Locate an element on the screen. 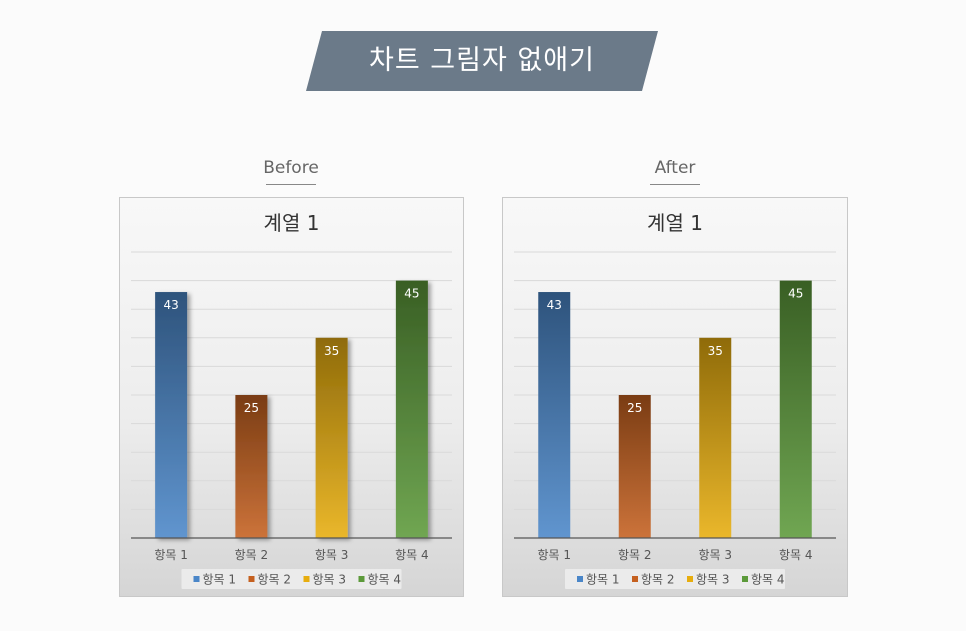 The image size is (966, 631). before-underline is located at coordinates (291, 184).